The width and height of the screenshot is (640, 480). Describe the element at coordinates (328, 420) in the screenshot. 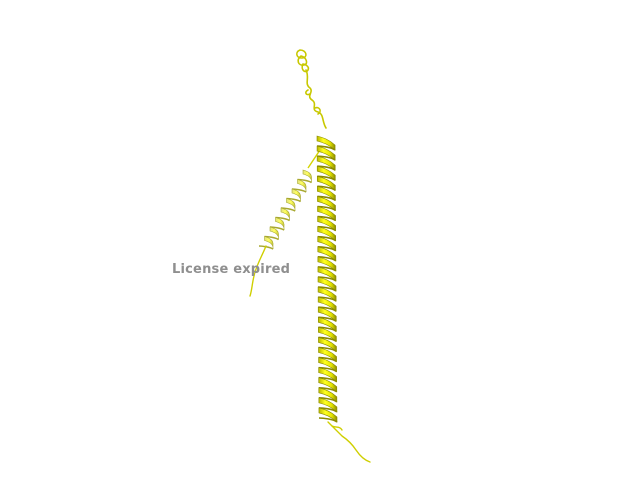

I see `helix-back` at that location.